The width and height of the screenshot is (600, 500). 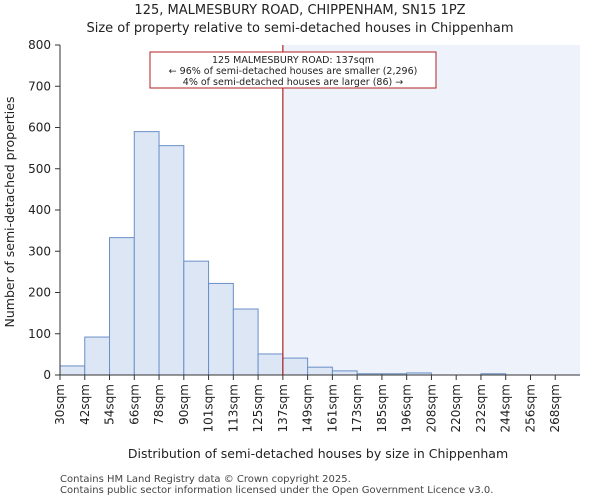 What do you see at coordinates (85, 404) in the screenshot?
I see `x-tick-label: 42sqm` at bounding box center [85, 404].